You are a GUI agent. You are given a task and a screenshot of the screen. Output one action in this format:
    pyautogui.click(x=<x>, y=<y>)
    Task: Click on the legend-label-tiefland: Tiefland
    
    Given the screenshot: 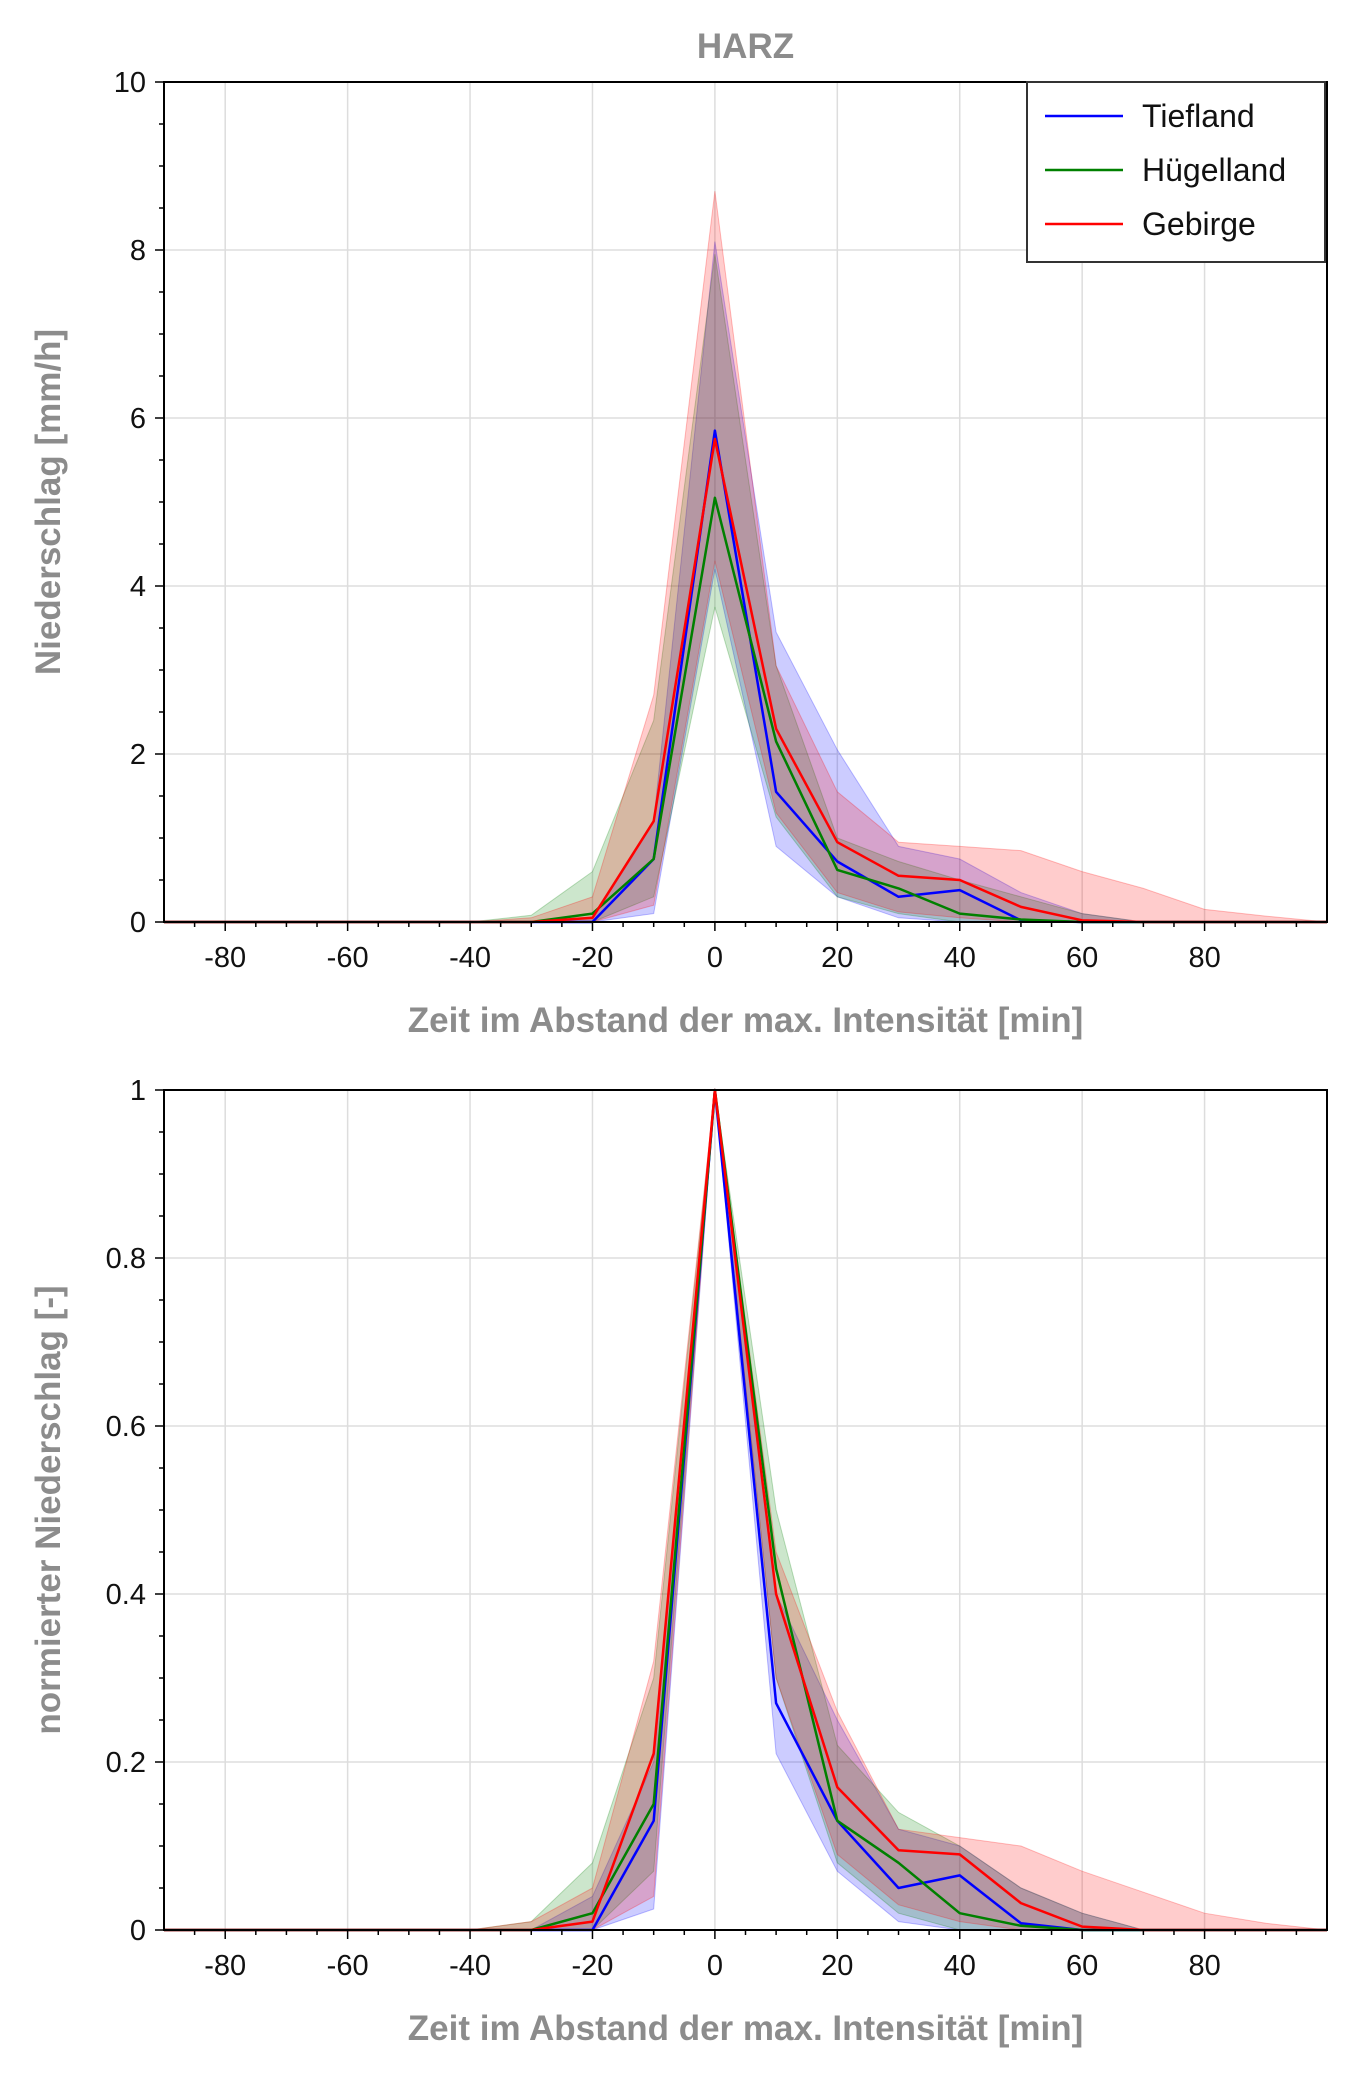 What is the action you would take?
    pyautogui.click(x=1198, y=116)
    